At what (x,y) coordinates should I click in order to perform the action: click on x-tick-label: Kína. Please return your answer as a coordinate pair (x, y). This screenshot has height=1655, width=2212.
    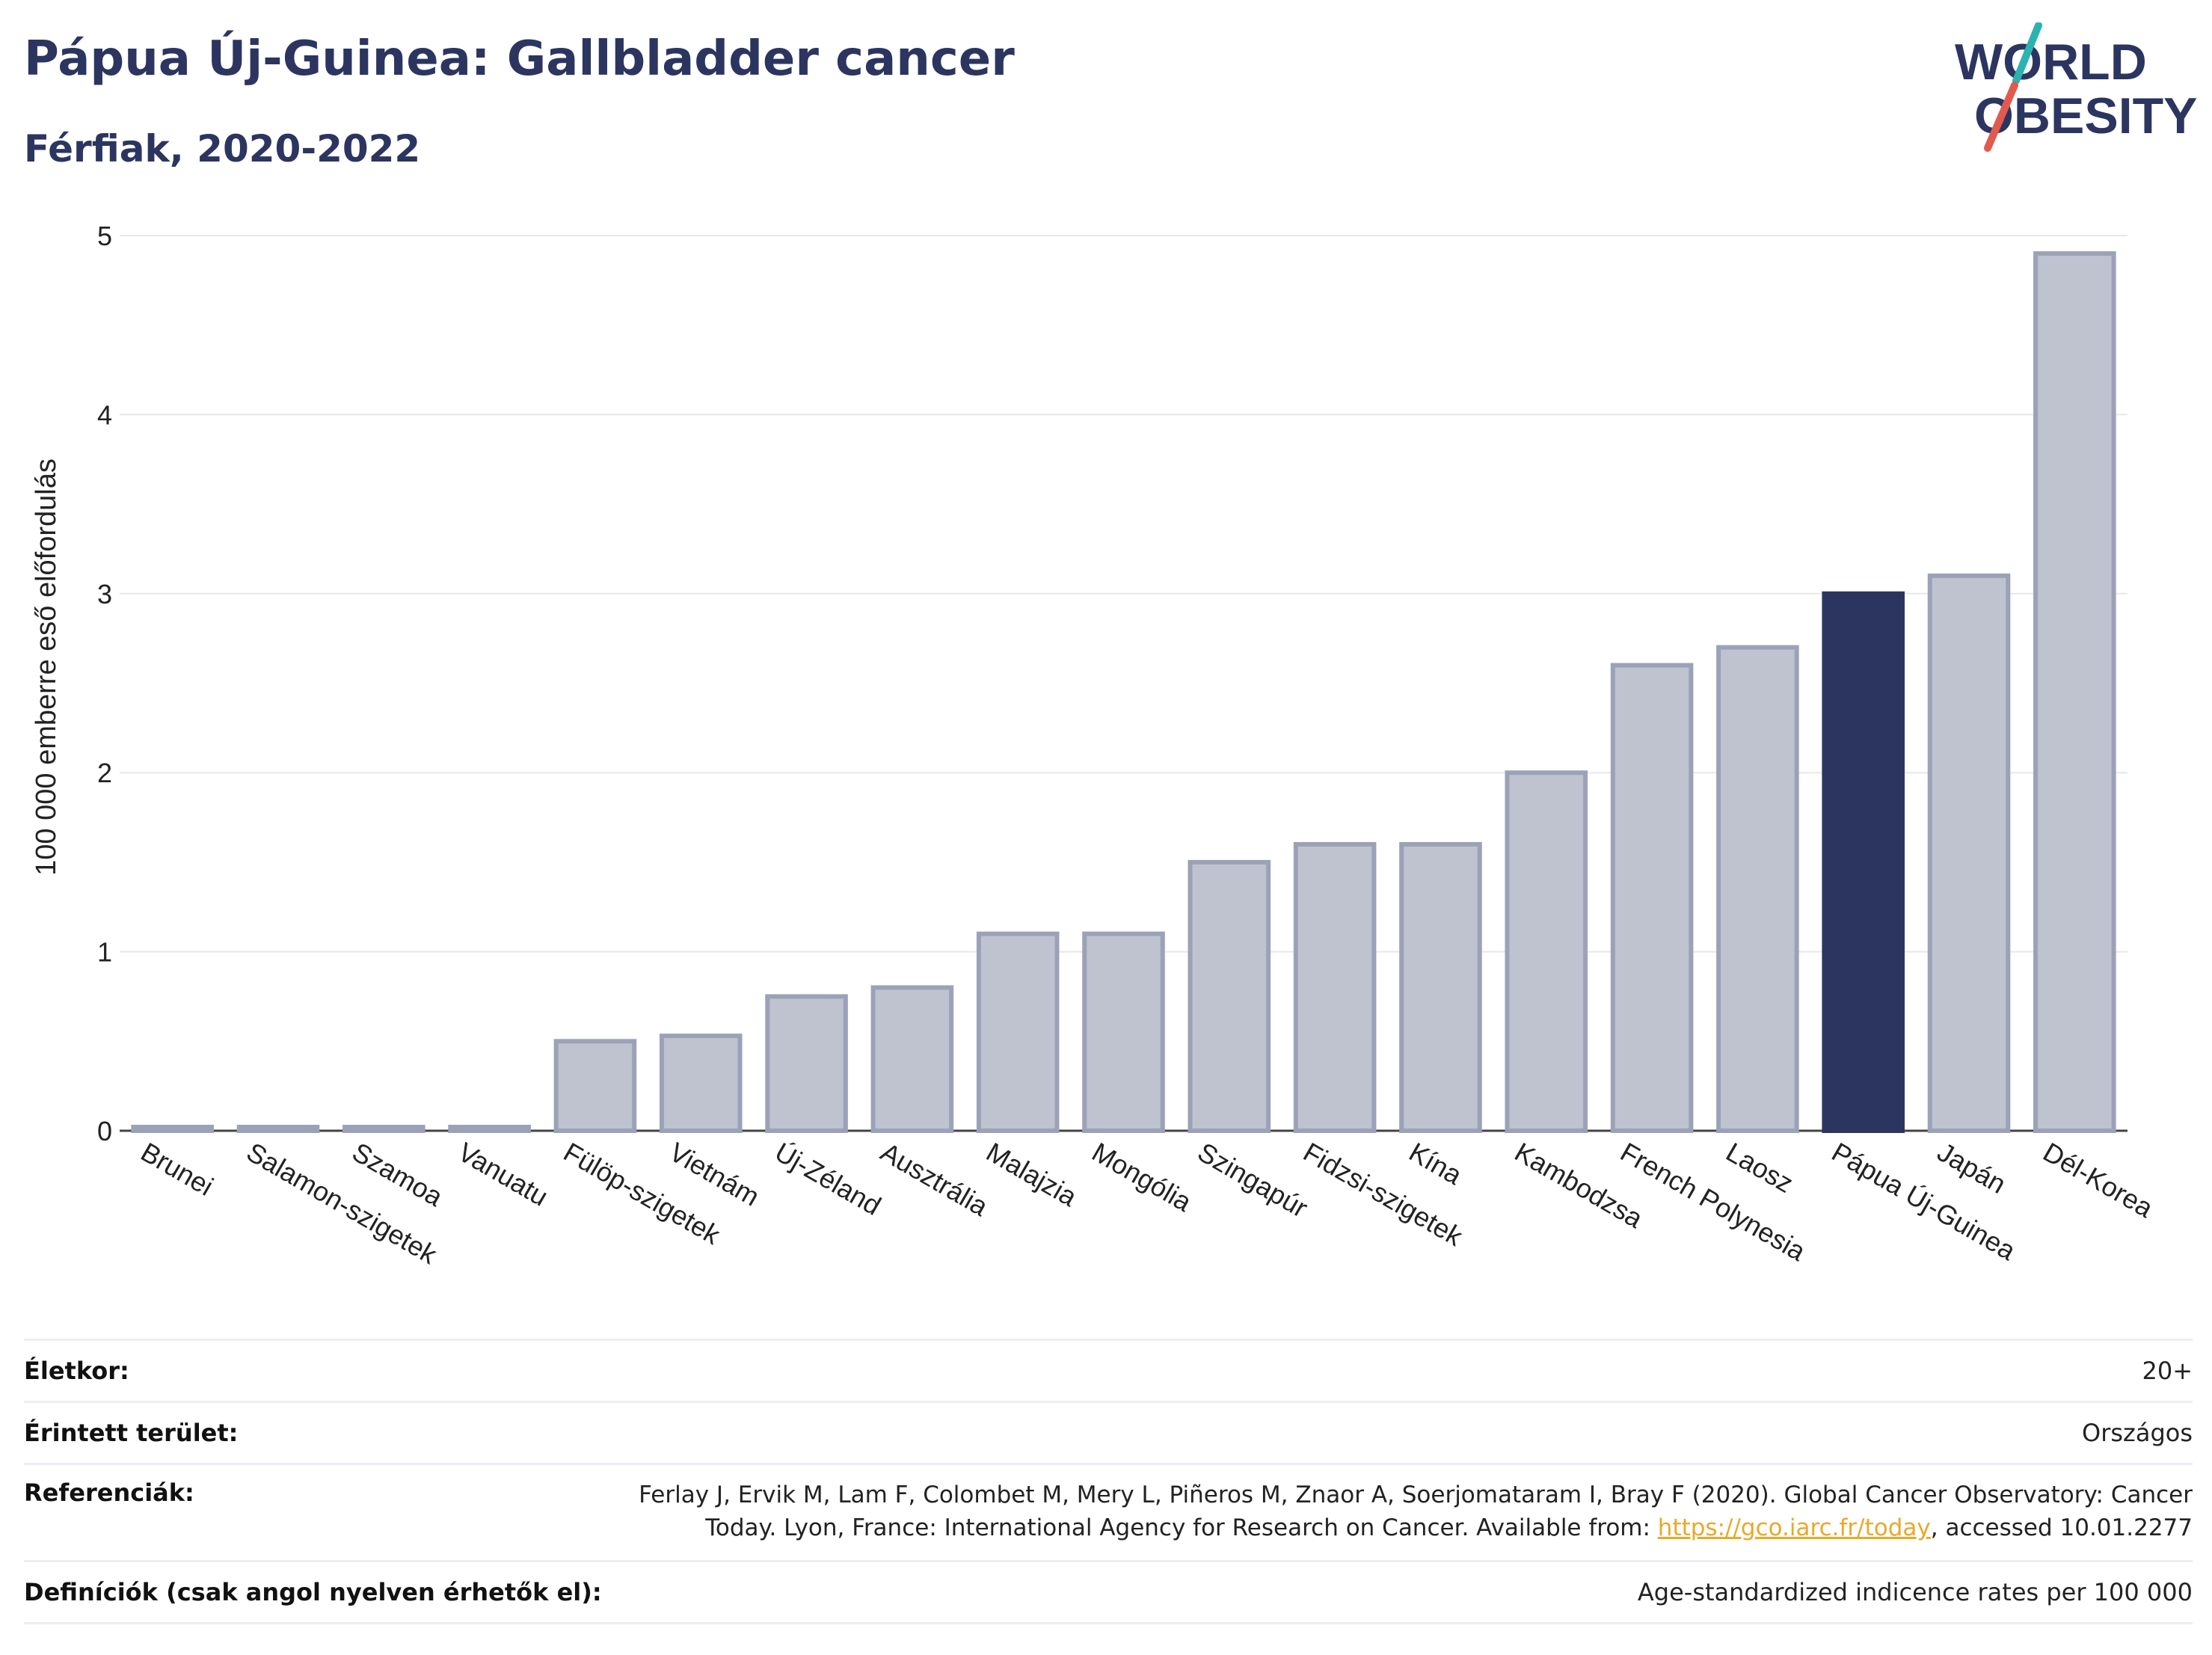
    Looking at the image, I should click on (1435, 1163).